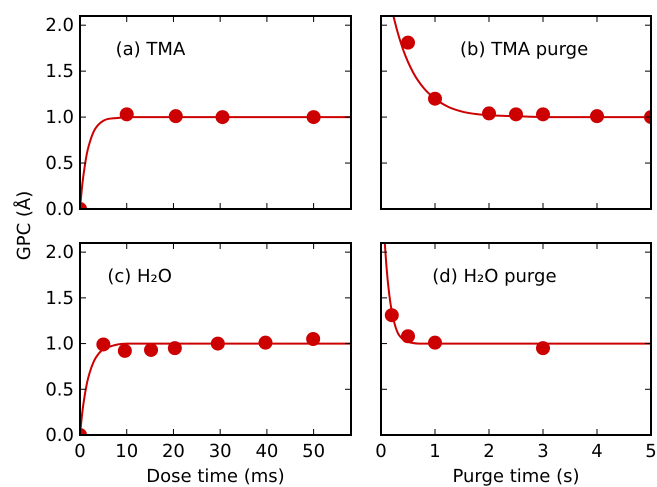  I want to click on x-tick-label: 10, so click(126, 451).